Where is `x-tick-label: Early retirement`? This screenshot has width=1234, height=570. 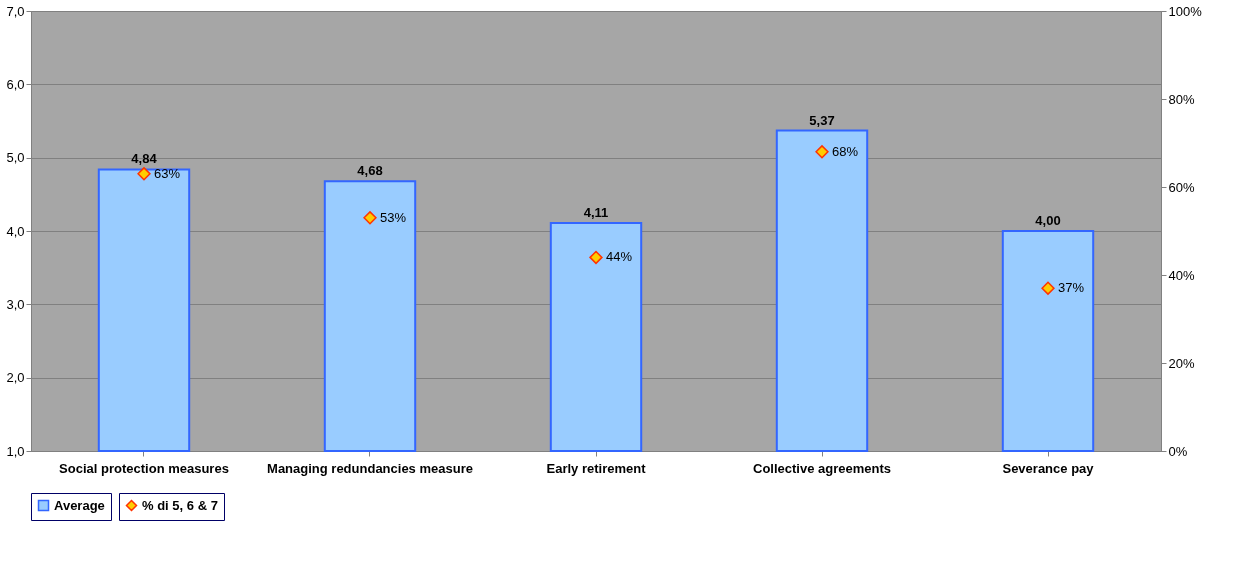
x-tick-label: Early retirement is located at coordinates (596, 468).